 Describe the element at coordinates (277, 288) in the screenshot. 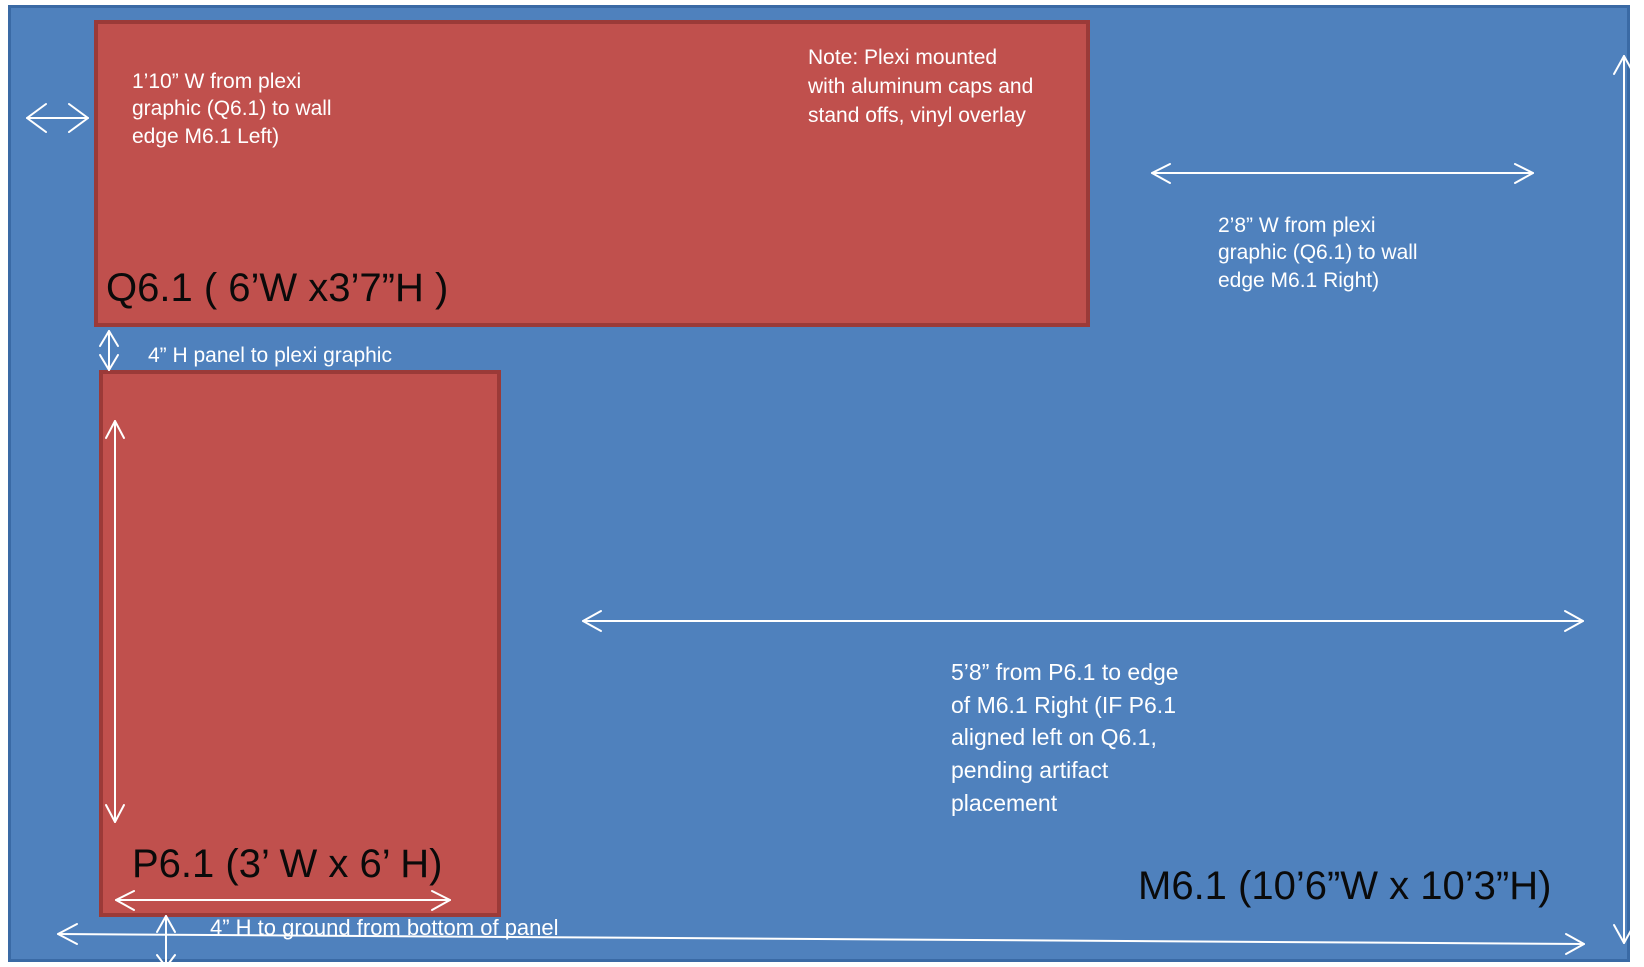

I see `plexi-label: Q6.1 ( 6’W x3’7”H )` at that location.